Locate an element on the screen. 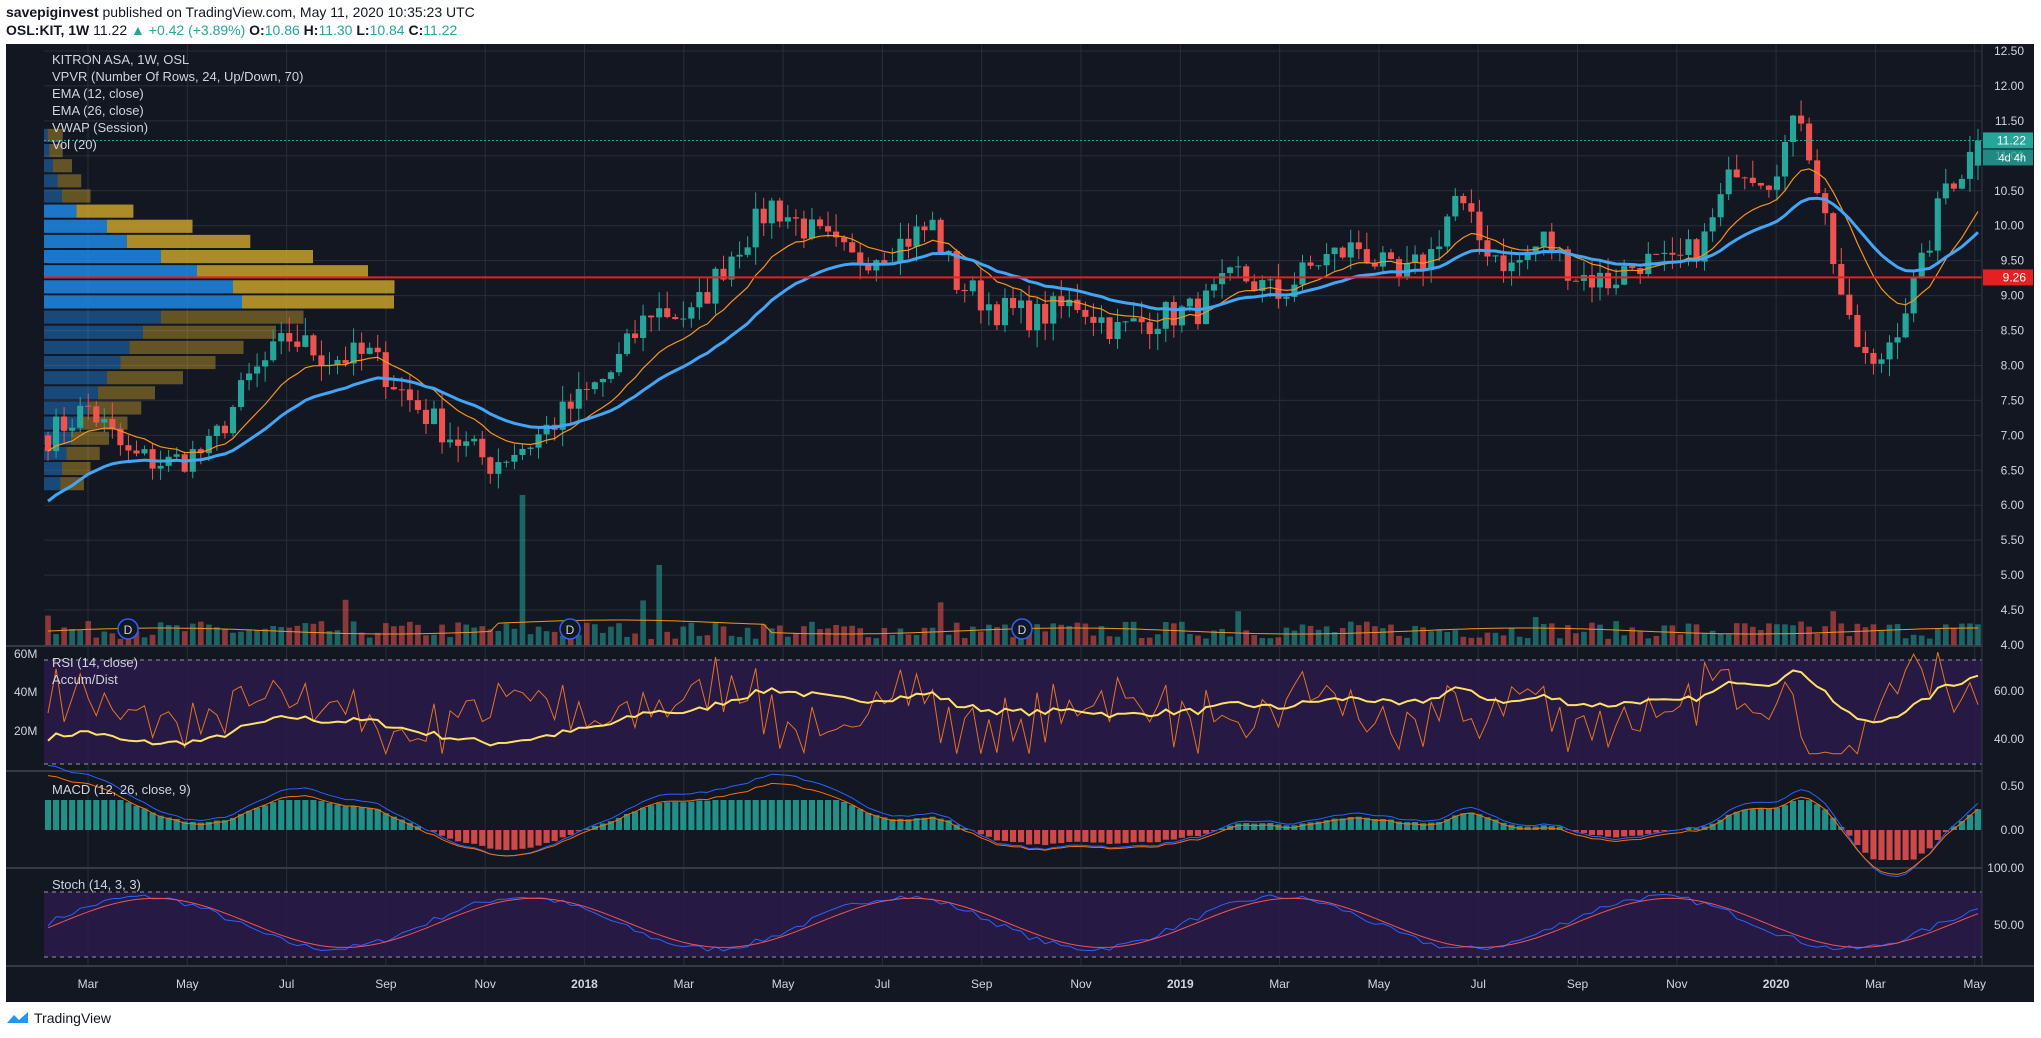 The image size is (2041, 1038). dividend-circle is located at coordinates (570, 629).